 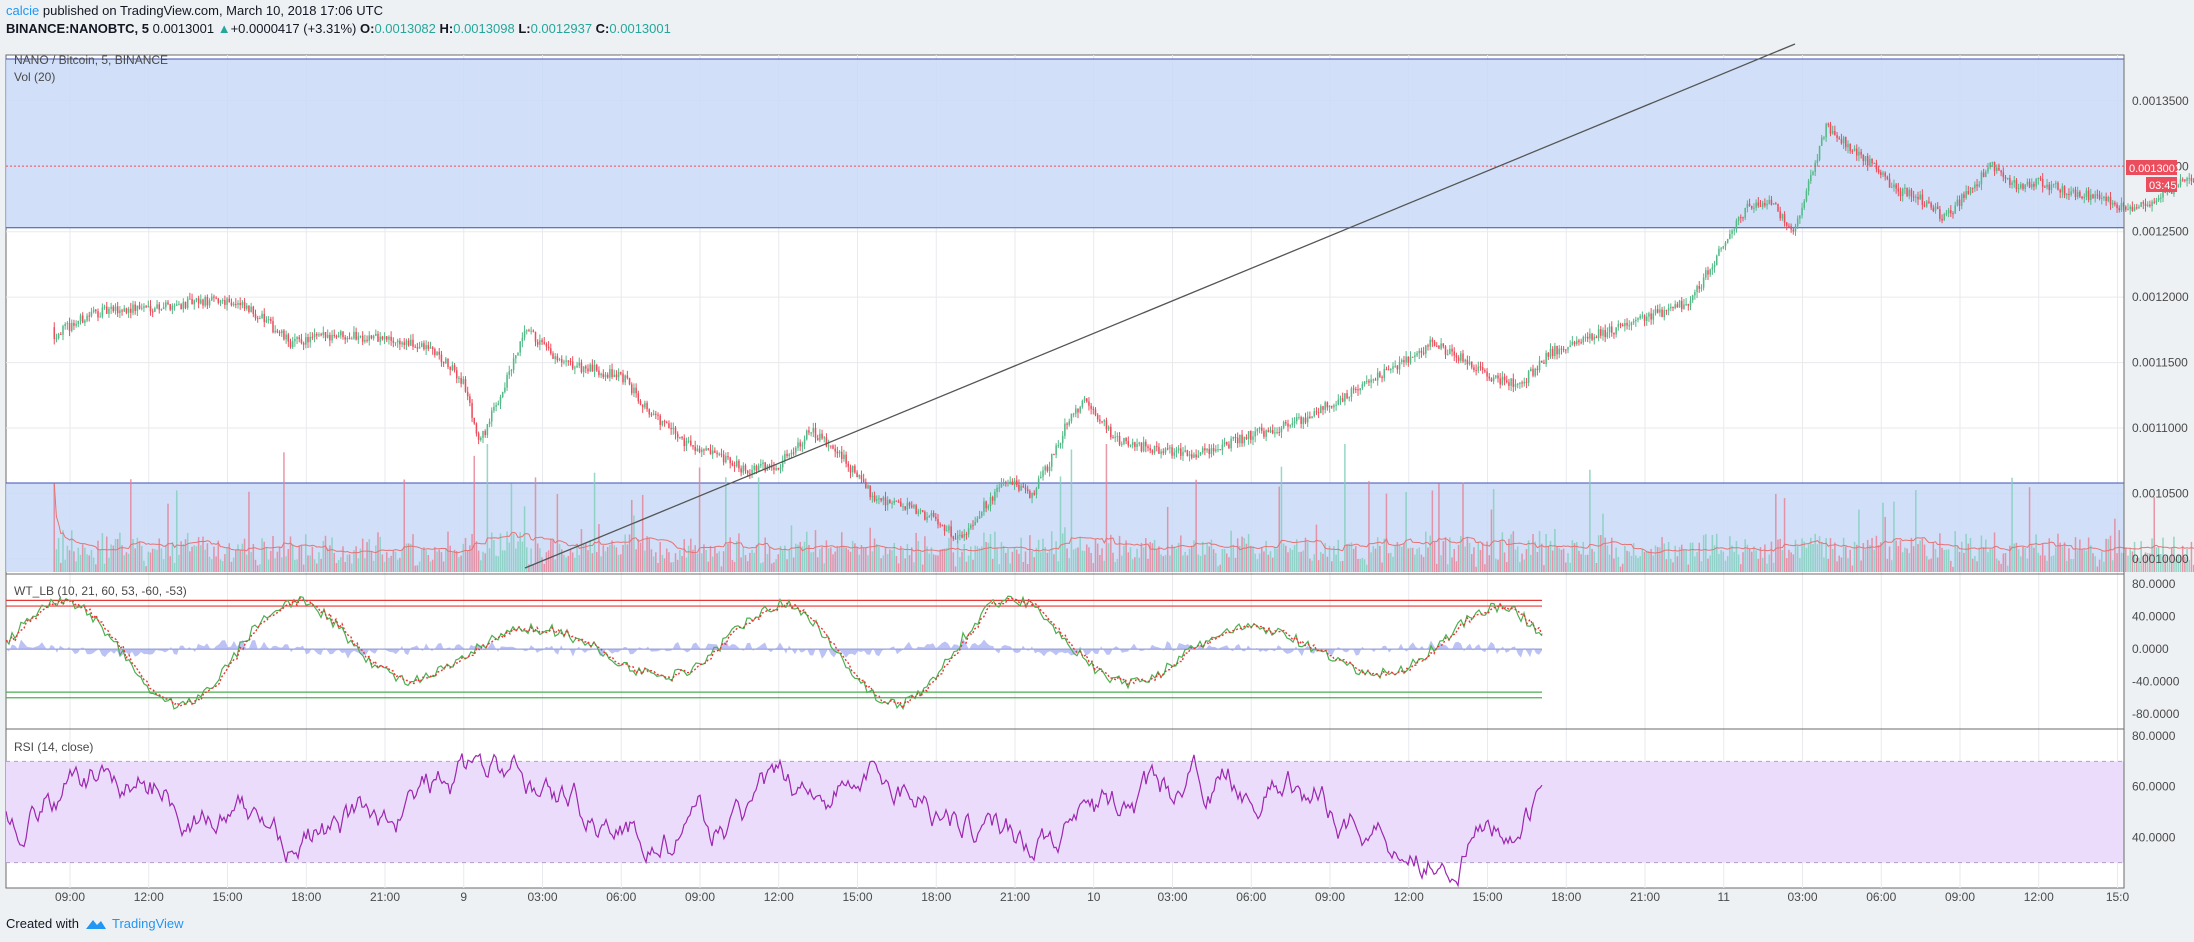 I want to click on author-link: calcie, so click(x=23, y=10).